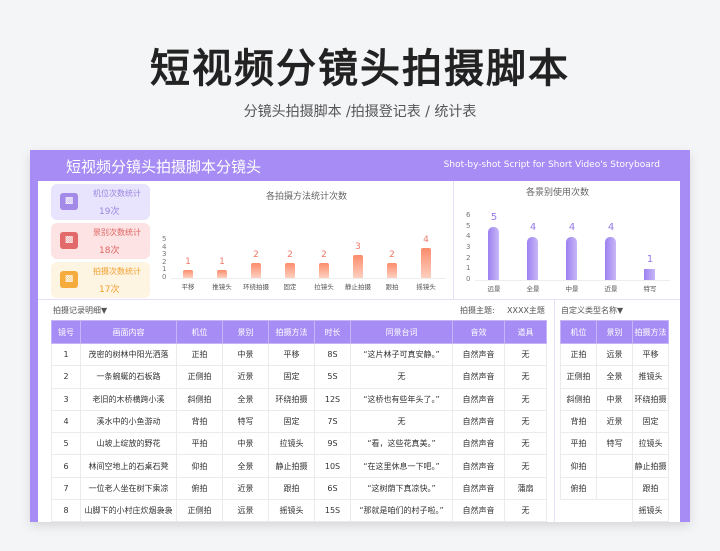 This screenshot has height=551, width=720. I want to click on table-cell: 4, so click(66, 421).